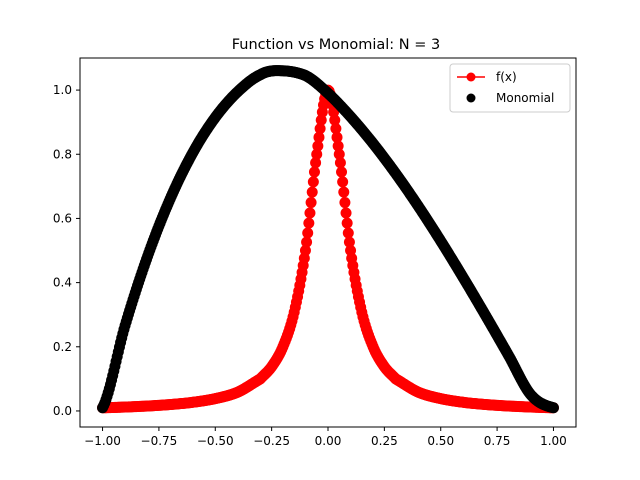  I want to click on legend-fx-marker, so click(471, 77).